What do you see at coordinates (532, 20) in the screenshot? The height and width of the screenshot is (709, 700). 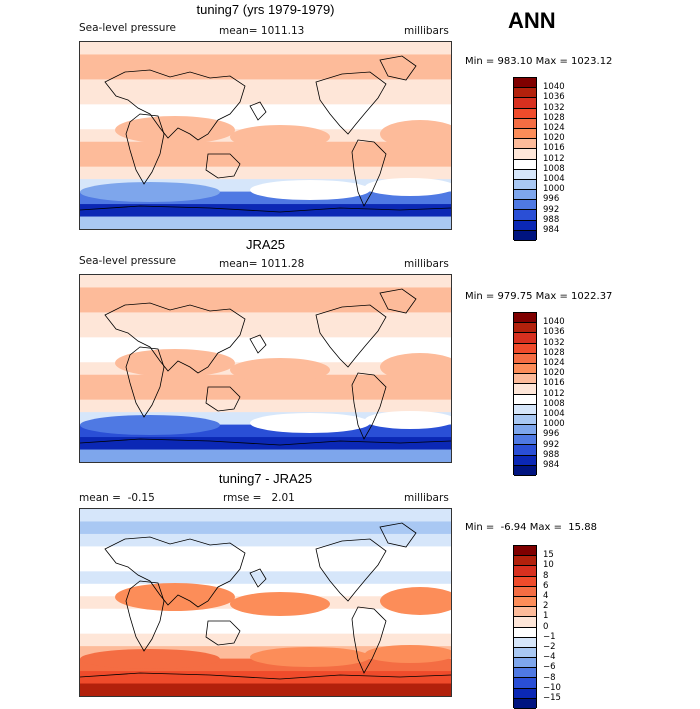 I see `season-label: ANN` at bounding box center [532, 20].